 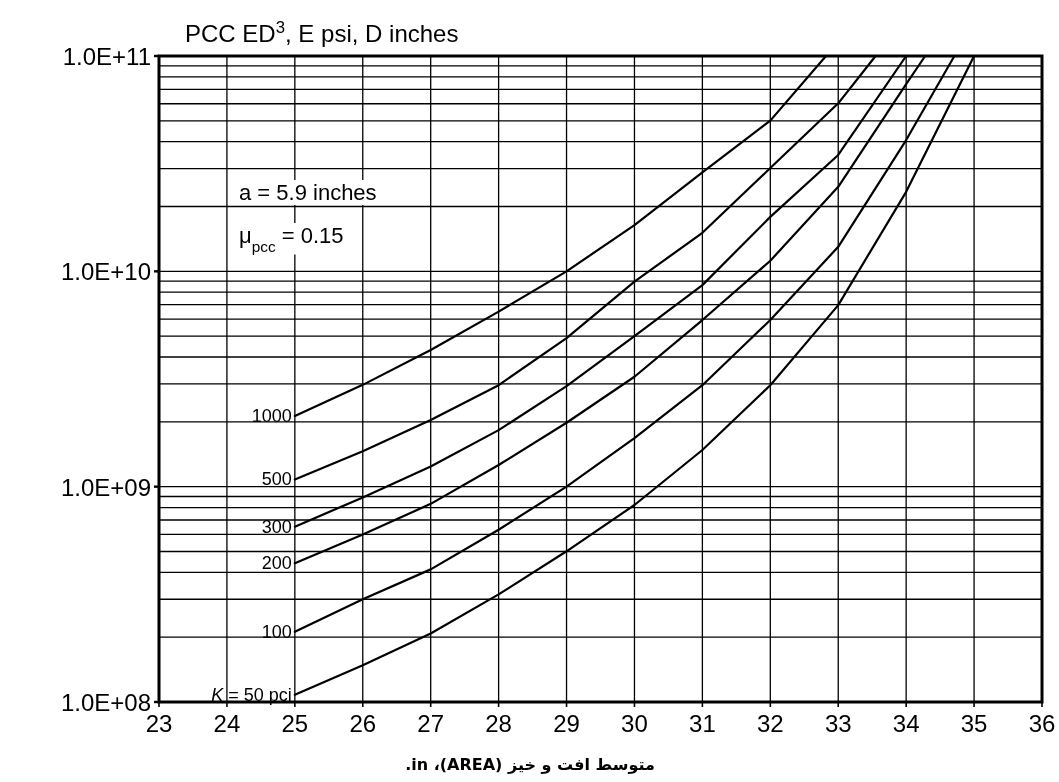 I want to click on series-label: 300, so click(x=276, y=526).